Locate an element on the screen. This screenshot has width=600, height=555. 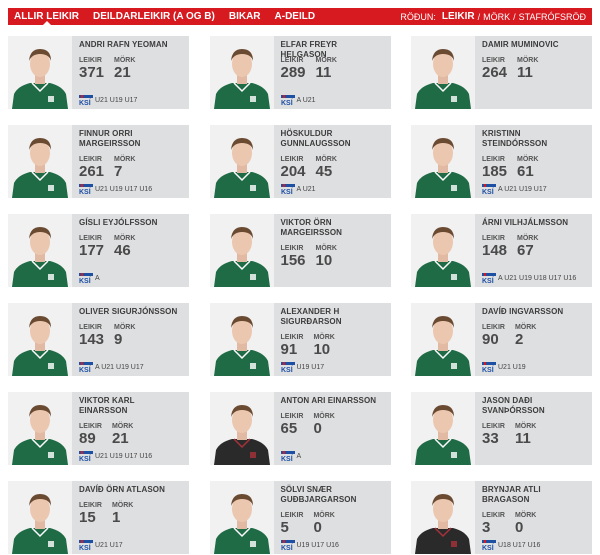
tab-all-games: ALLIR LEIKIR is located at coordinates (46, 16).